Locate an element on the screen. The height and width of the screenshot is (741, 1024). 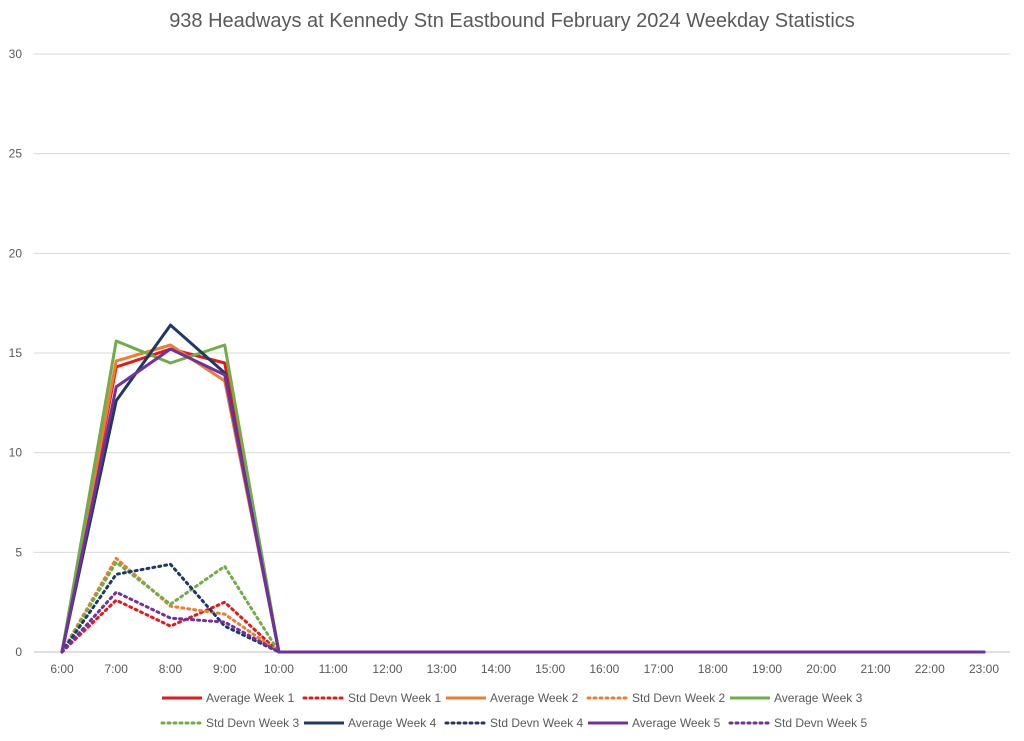
legend-label: Average Week 3 is located at coordinates (818, 698).